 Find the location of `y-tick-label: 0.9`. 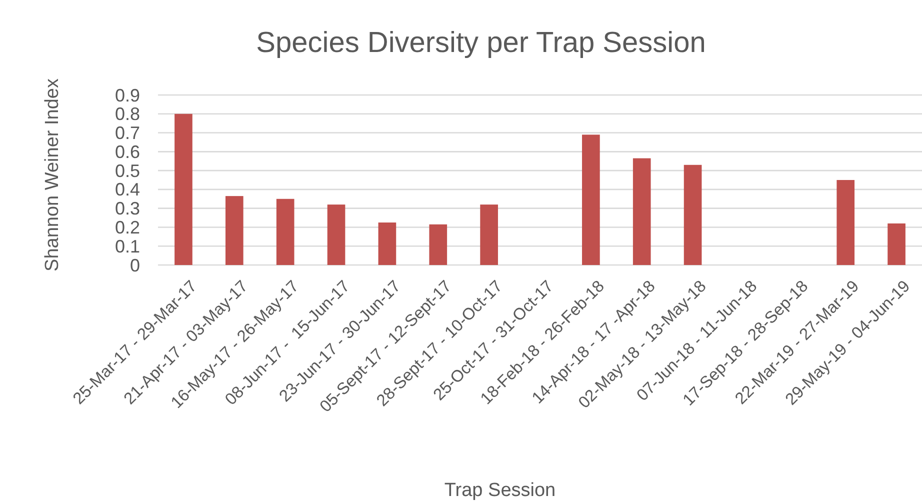

y-tick-label: 0.9 is located at coordinates (127, 95).